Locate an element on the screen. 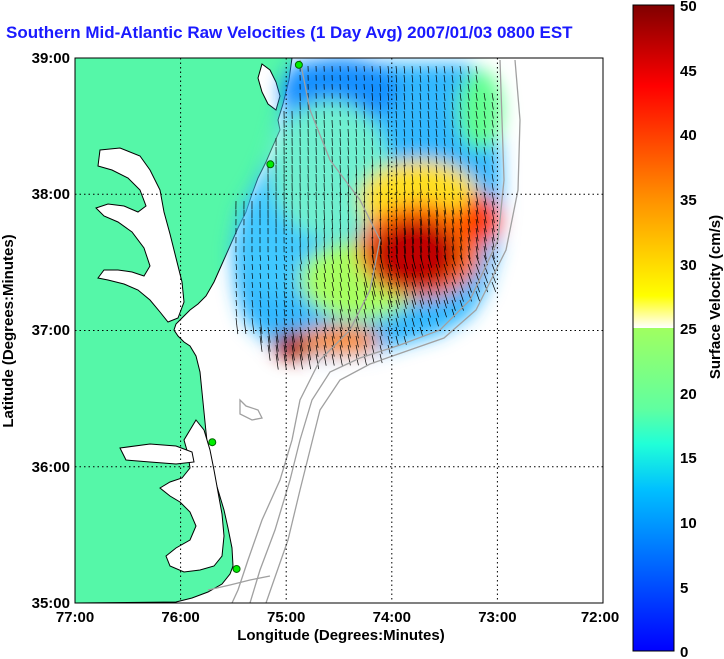 Image resolution: width=724 pixels, height=659 pixels. y-tick-label: 38:00 is located at coordinates (51, 194).